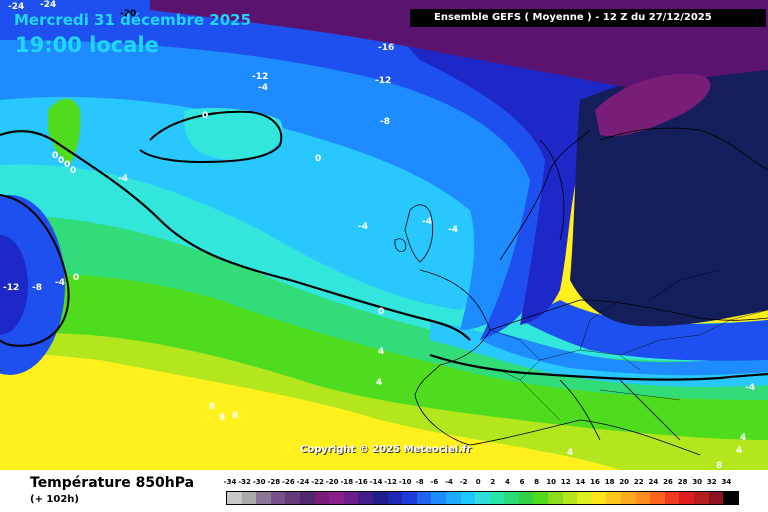 This screenshot has height=512, width=768. I want to click on scale-label: 22, so click(638, 482).